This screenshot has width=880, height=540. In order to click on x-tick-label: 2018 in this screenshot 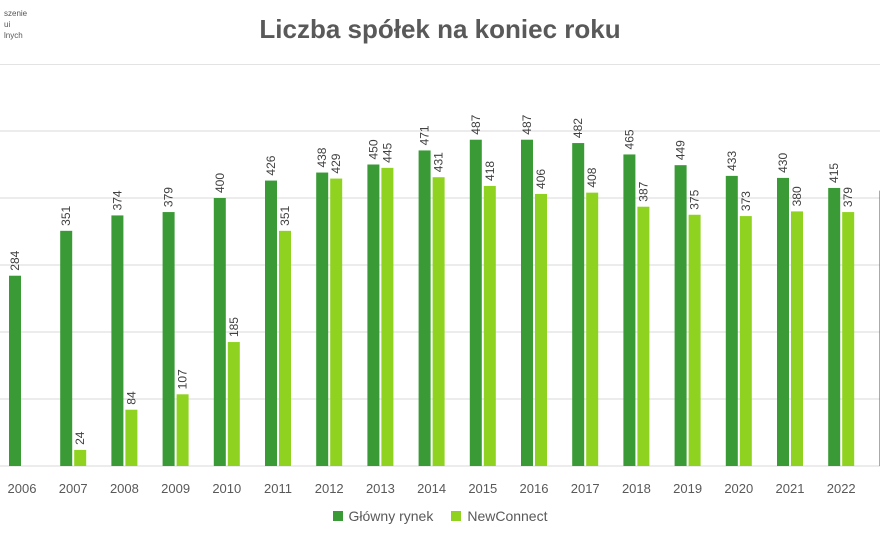, I will do `click(636, 488)`.